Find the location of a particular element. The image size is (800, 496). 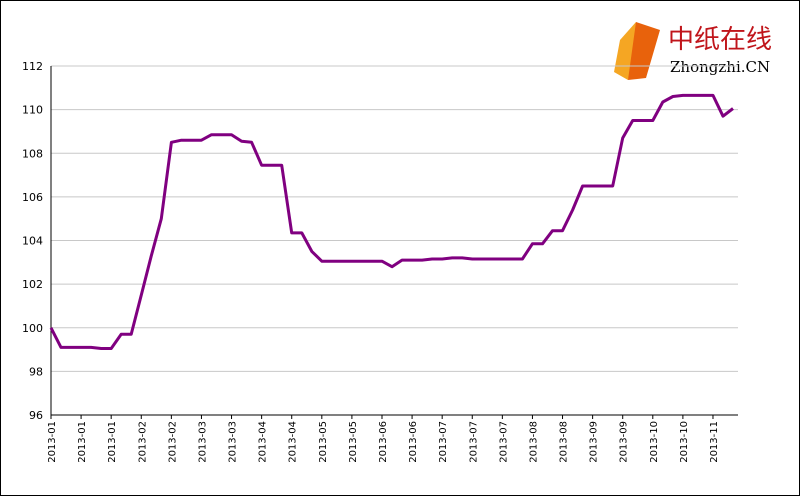

y-tick-label: 100 is located at coordinates (32, 328).